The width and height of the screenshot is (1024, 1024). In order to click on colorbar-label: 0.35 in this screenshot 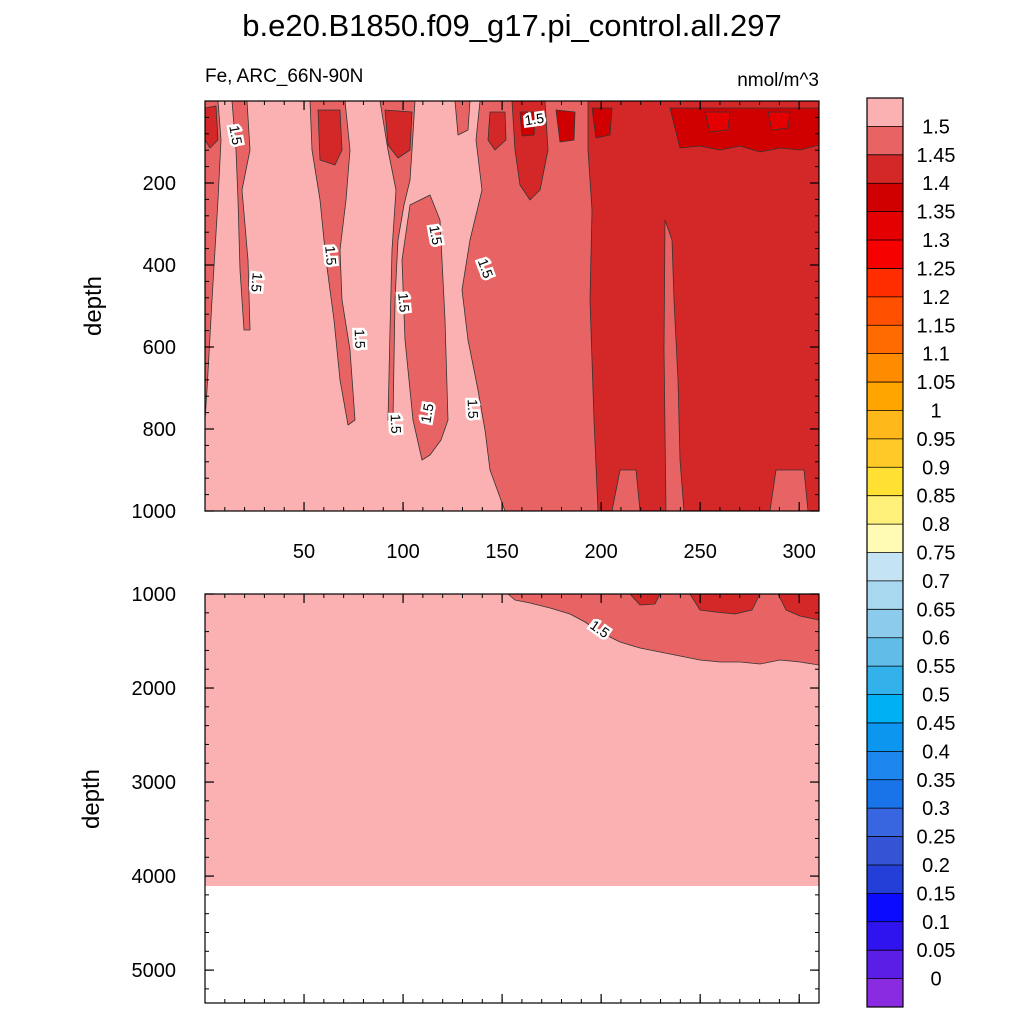, I will do `click(936, 781)`.